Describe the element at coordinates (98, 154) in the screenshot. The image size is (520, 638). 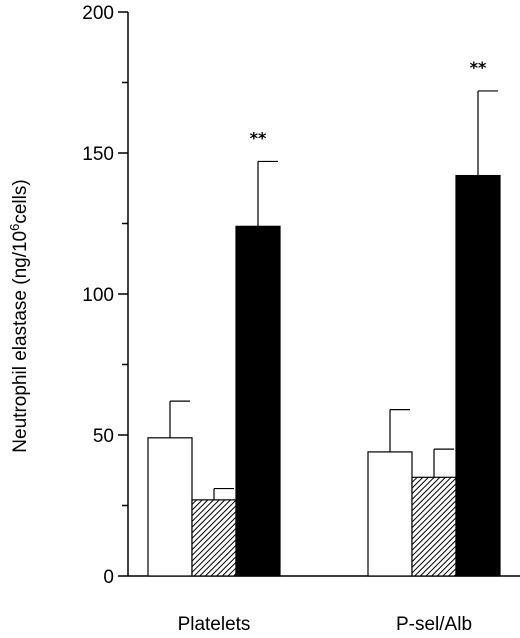
I see `y-tick-label: 150` at that location.